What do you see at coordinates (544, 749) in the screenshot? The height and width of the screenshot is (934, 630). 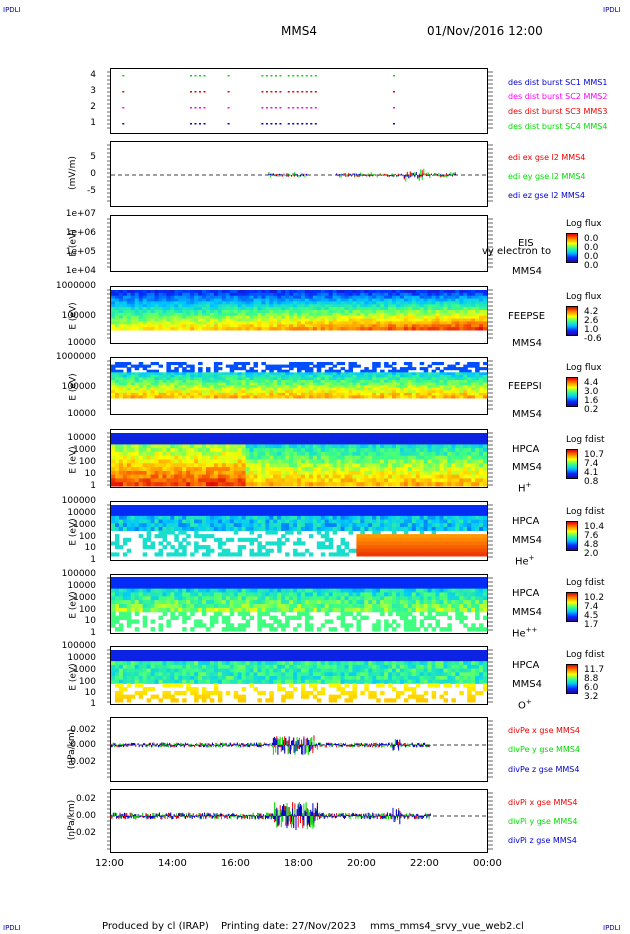 I see `divpe-legend-y: divPe y gse MMS4` at bounding box center [544, 749].